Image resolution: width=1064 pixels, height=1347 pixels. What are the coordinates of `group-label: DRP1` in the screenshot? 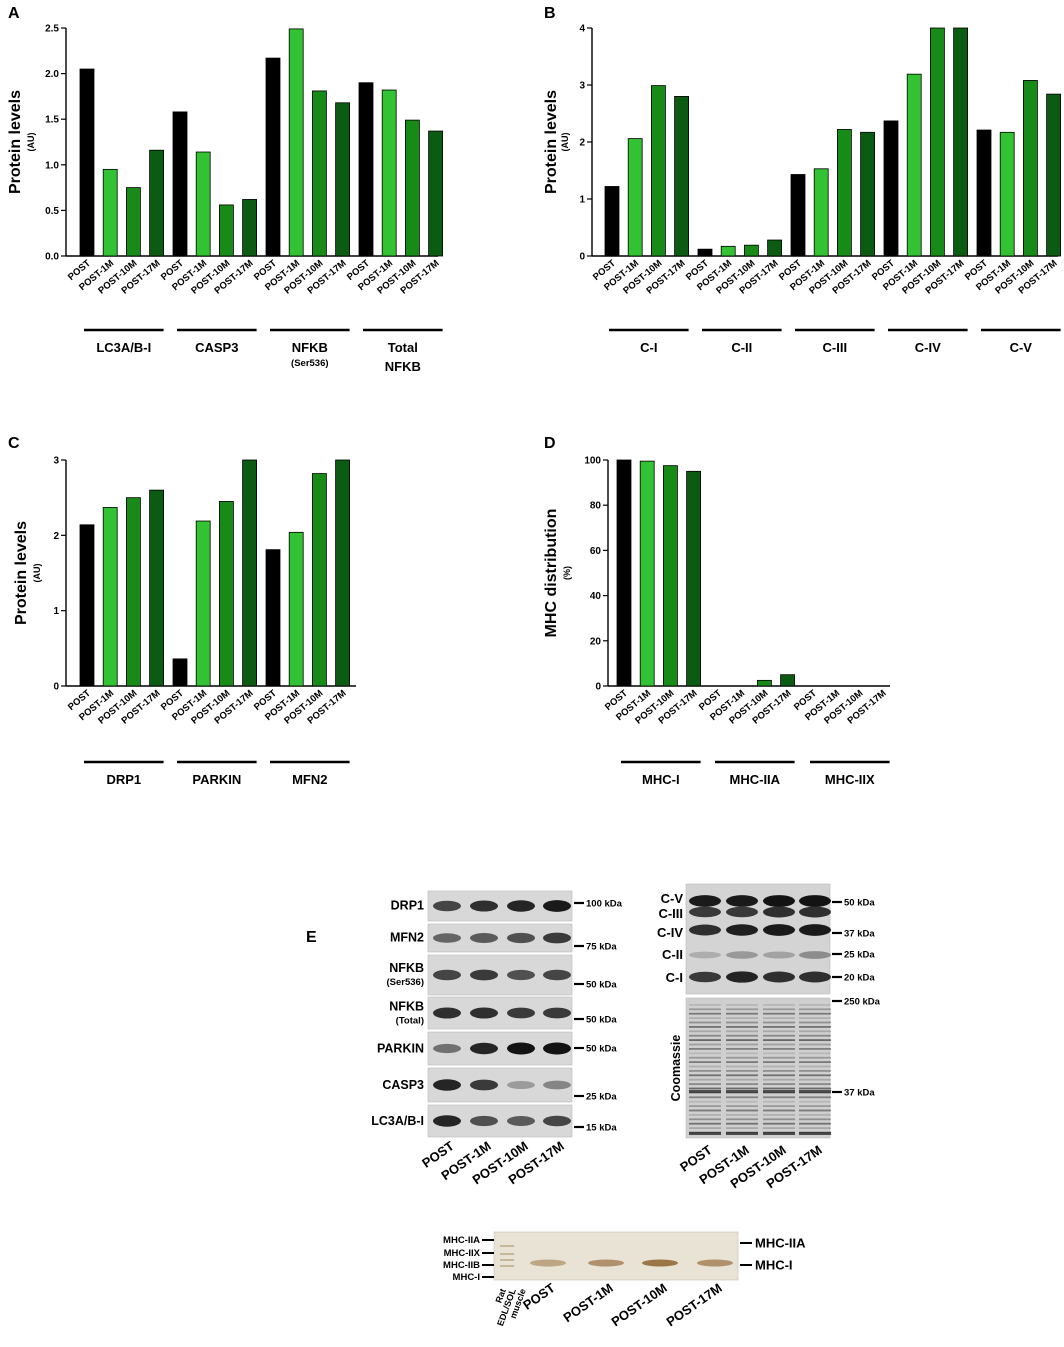 It's located at (123, 779).